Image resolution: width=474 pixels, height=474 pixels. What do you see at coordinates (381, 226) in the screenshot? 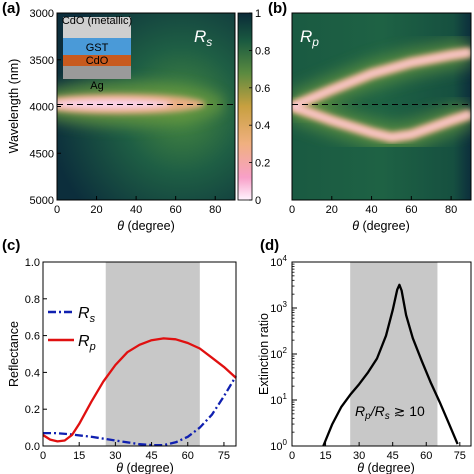
I see `heatmap-b-xlabel: θ (degree)` at bounding box center [381, 226].